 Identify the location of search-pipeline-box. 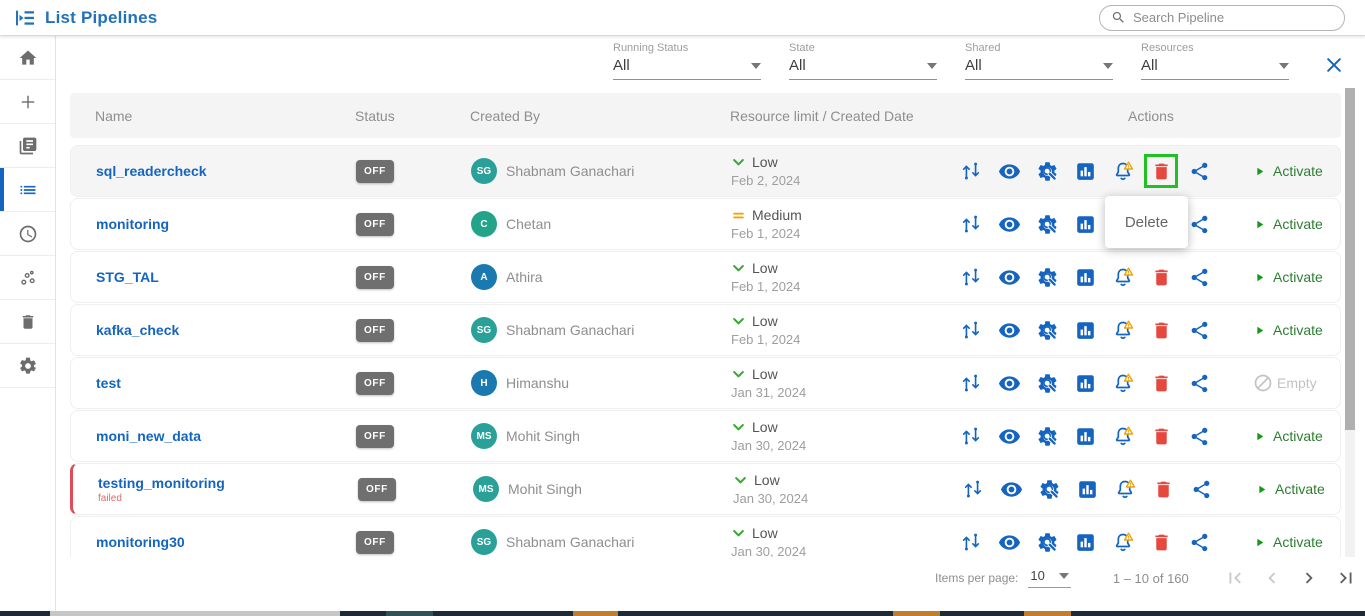
(1222, 17).